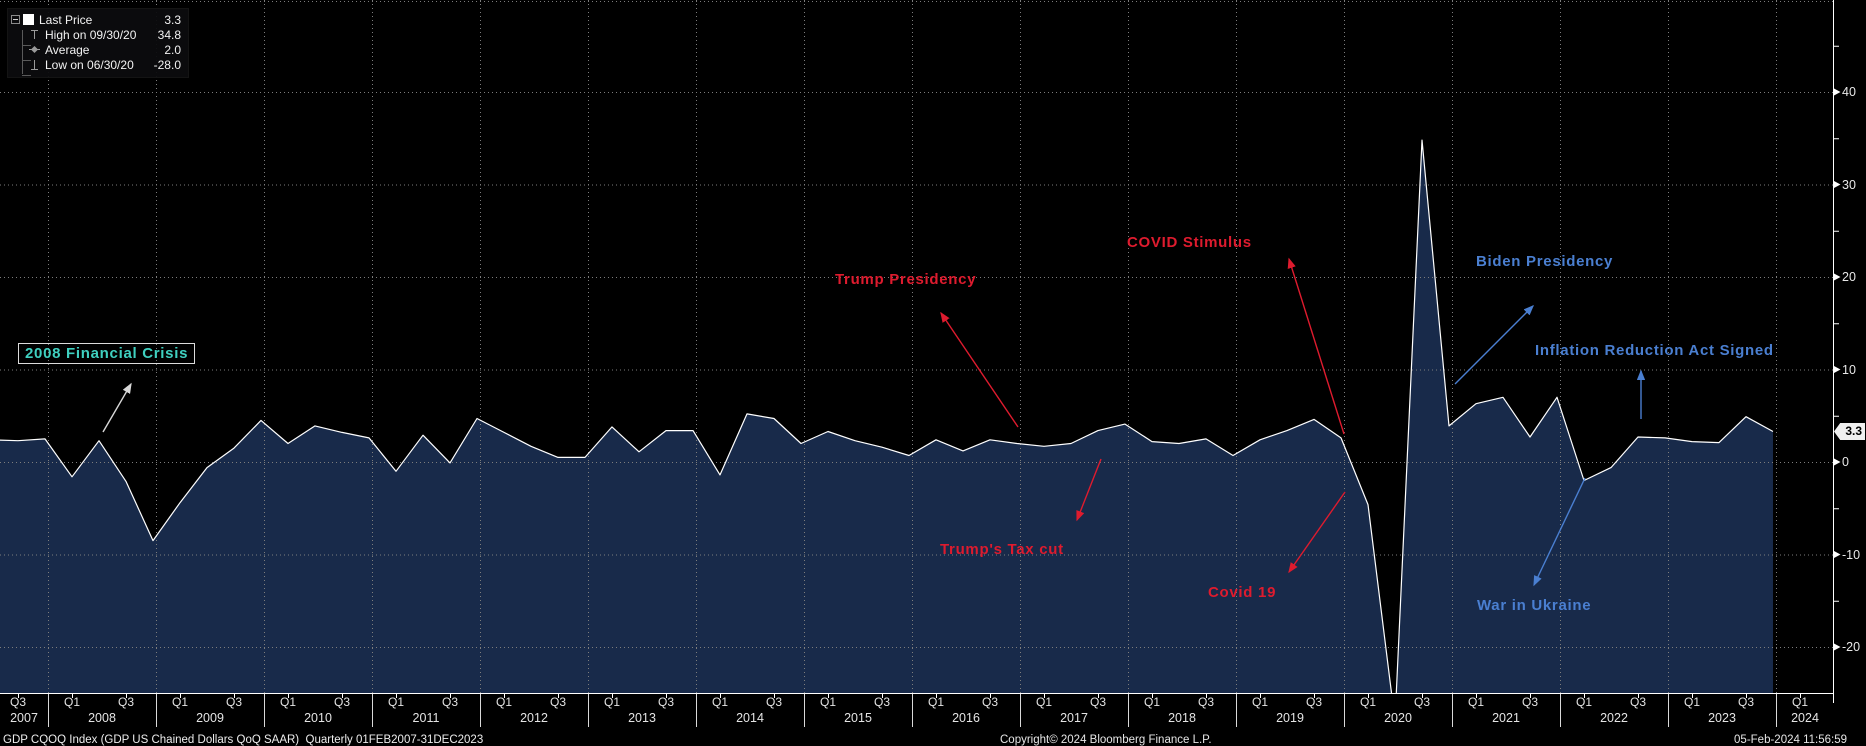 This screenshot has width=1866, height=746. I want to click on legend-collapse-icon, so click(15, 19).